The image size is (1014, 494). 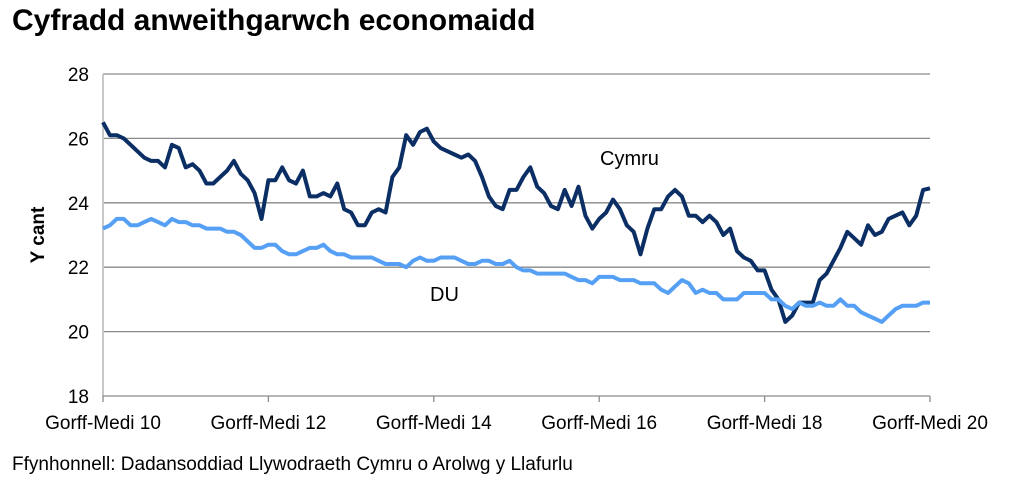 What do you see at coordinates (78, 139) in the screenshot?
I see `y-tick-label: 26` at bounding box center [78, 139].